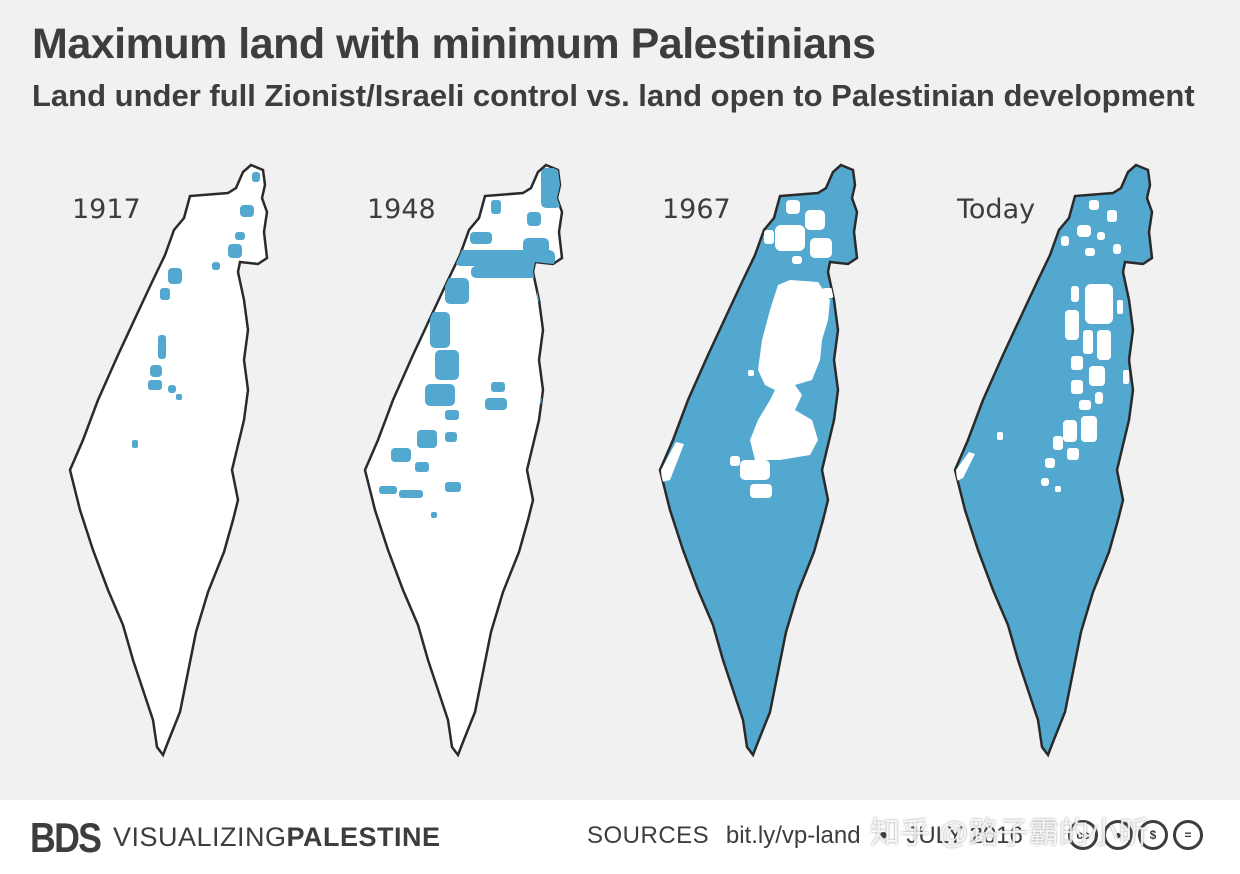 Image resolution: width=1240 pixels, height=874 pixels. I want to click on sources-line: SOURCES bit.ly/vp-land • JULY 2016, so click(805, 836).